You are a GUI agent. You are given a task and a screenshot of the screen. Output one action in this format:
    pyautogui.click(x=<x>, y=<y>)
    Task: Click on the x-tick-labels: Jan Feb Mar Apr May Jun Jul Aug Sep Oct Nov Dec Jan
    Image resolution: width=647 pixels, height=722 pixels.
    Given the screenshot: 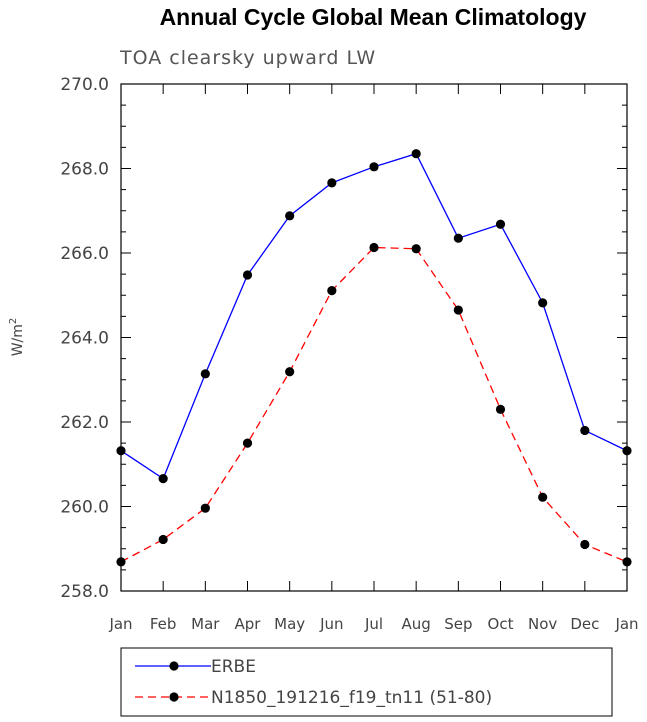 What is the action you would take?
    pyautogui.click(x=373, y=624)
    